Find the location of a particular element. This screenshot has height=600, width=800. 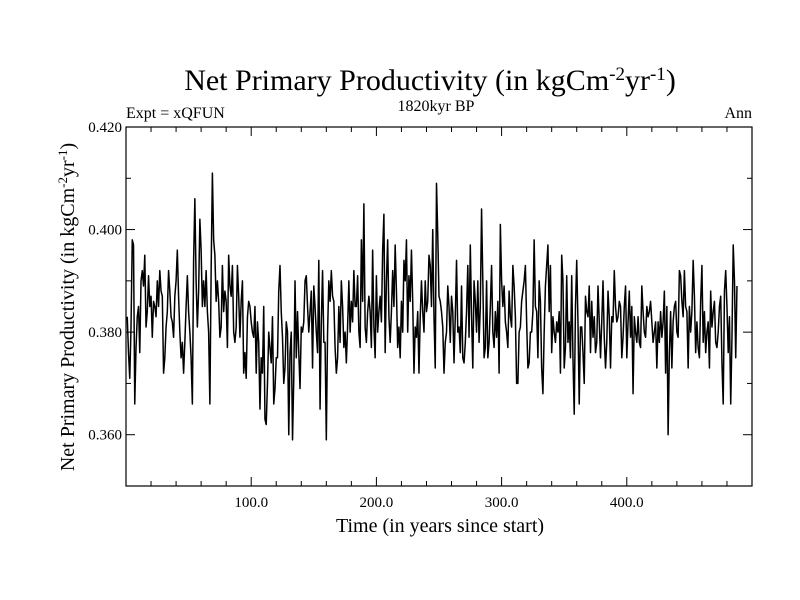

x-tick-label: 100.0 is located at coordinates (251, 503).